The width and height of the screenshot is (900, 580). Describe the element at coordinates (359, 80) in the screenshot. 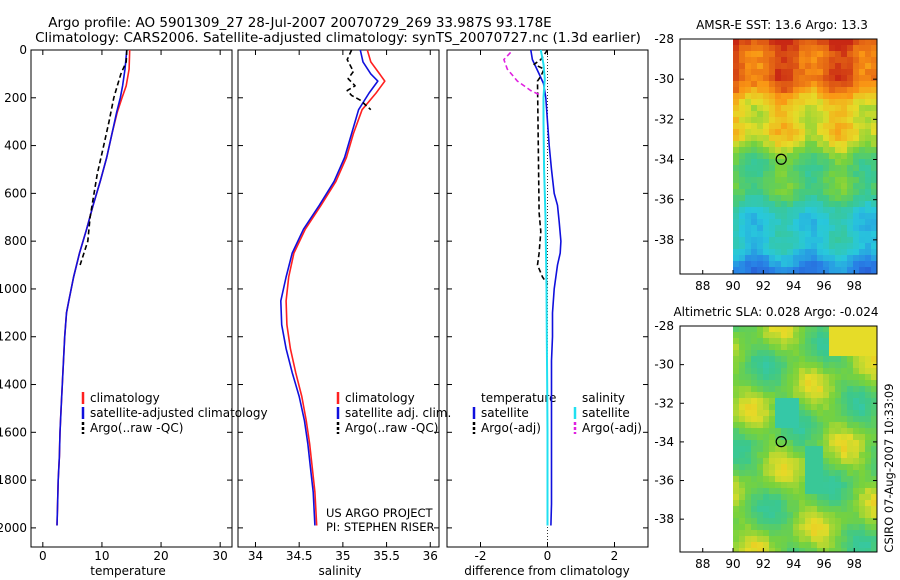

I see `series-line-argo-raw-qc-` at that location.